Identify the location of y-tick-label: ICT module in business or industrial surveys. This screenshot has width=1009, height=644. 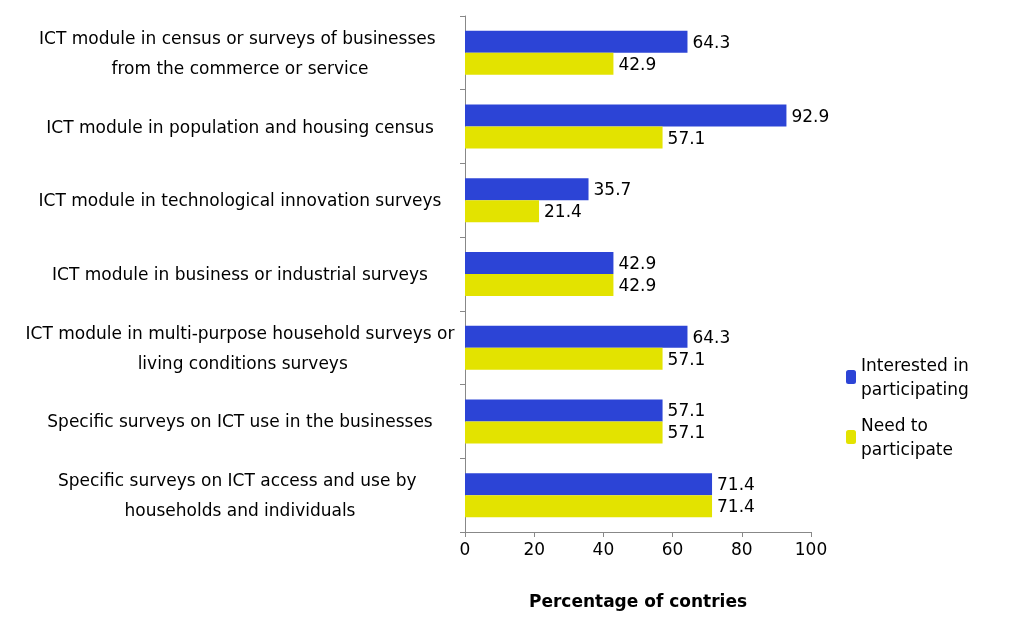
(240, 274).